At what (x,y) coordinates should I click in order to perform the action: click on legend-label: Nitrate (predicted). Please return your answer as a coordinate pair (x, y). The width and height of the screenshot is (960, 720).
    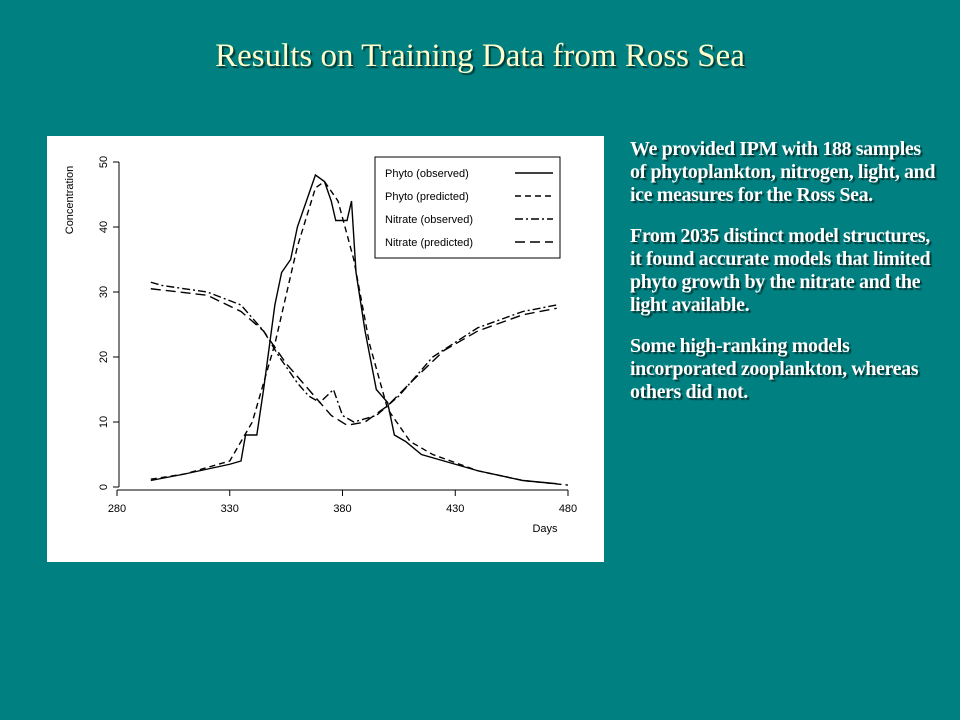
    Looking at the image, I should click on (429, 243).